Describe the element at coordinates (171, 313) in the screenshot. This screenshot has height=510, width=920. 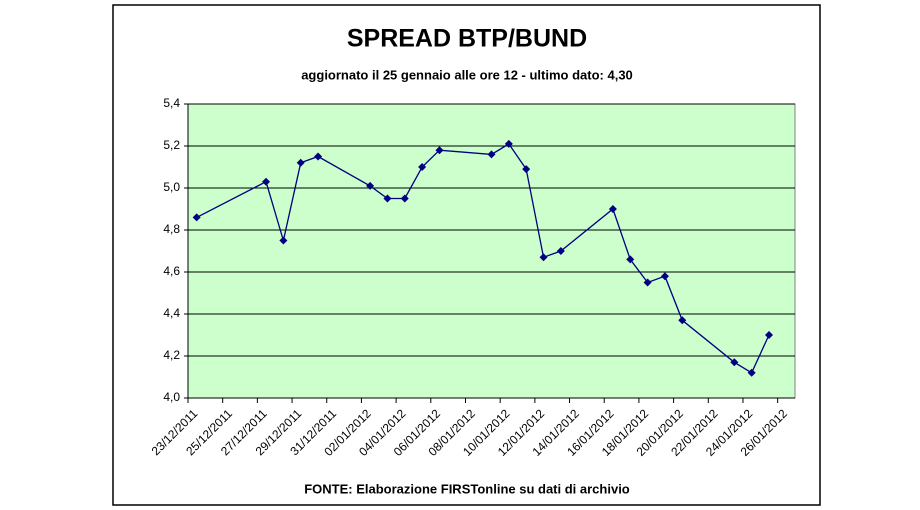
I see `y-tick-label: 4,4` at that location.